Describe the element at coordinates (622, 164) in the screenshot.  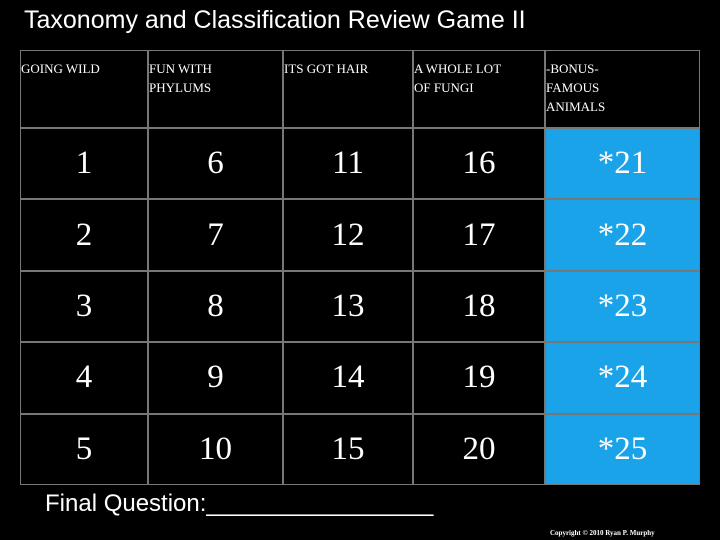
I see `question-cell: *21` at that location.